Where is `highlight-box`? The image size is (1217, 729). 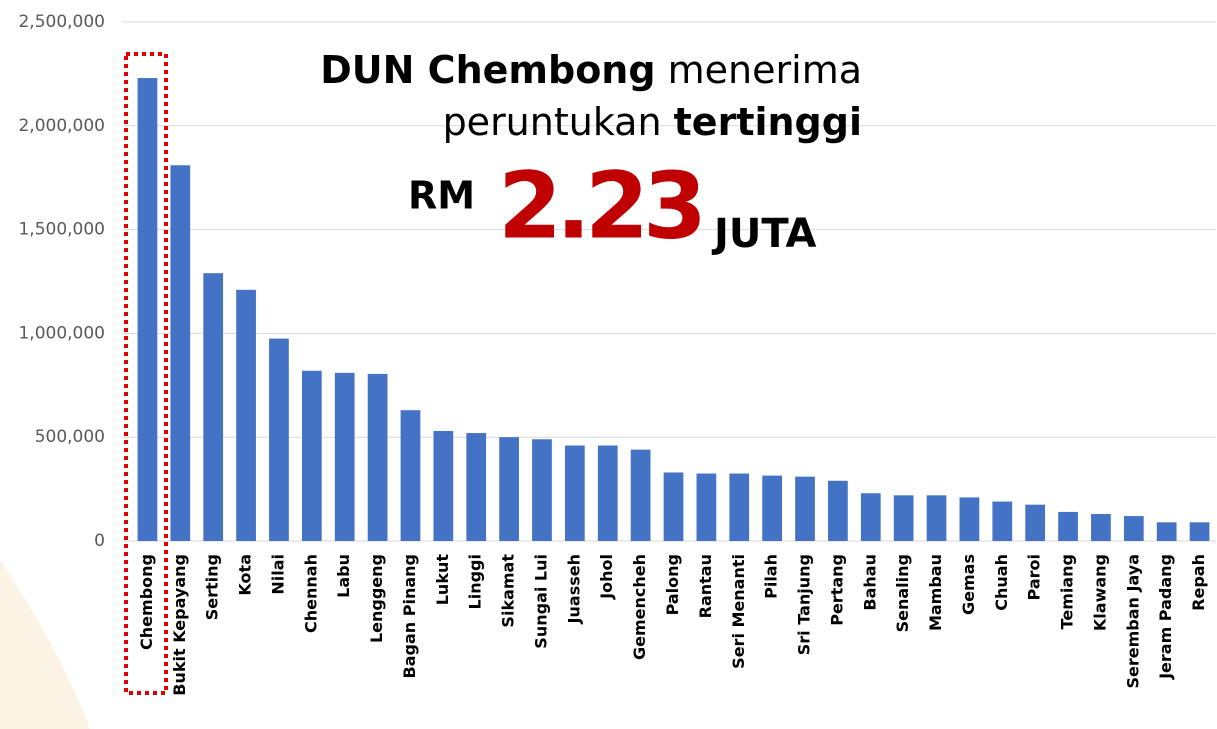
highlight-box is located at coordinates (146, 373).